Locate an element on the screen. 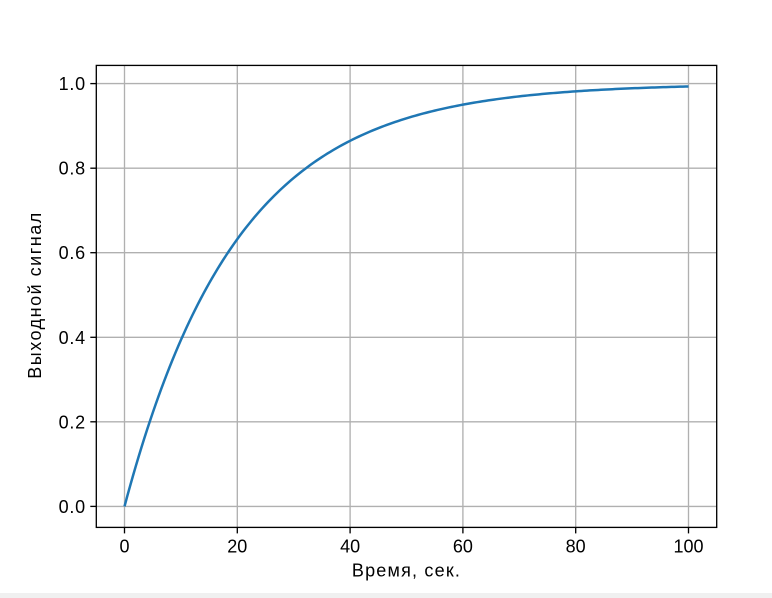  svg-text: 100 is located at coordinates (688, 547).